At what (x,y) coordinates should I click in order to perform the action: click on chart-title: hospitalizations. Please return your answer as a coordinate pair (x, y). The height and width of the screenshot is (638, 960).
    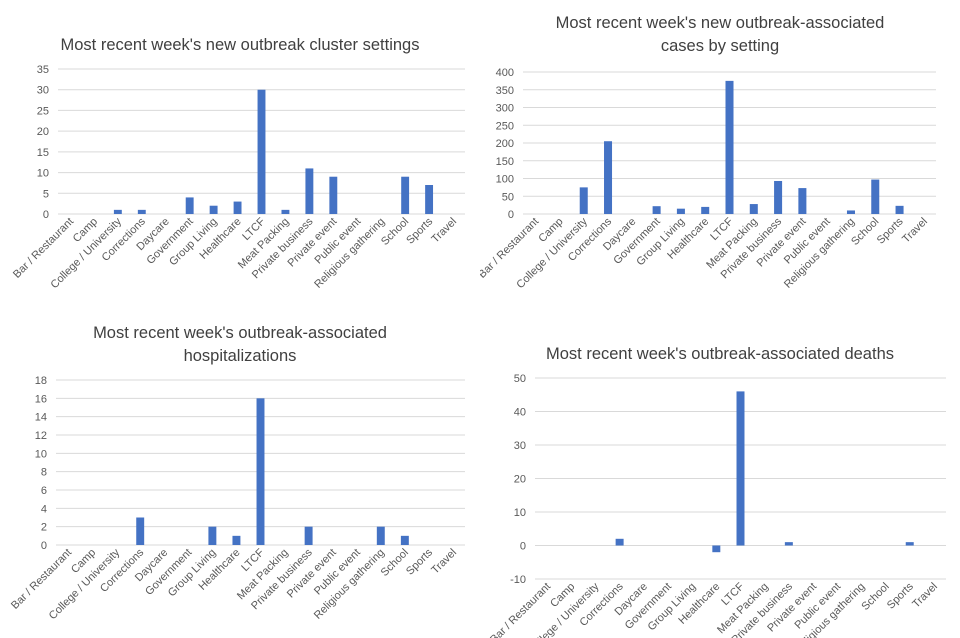
    Looking at the image, I should click on (240, 356).